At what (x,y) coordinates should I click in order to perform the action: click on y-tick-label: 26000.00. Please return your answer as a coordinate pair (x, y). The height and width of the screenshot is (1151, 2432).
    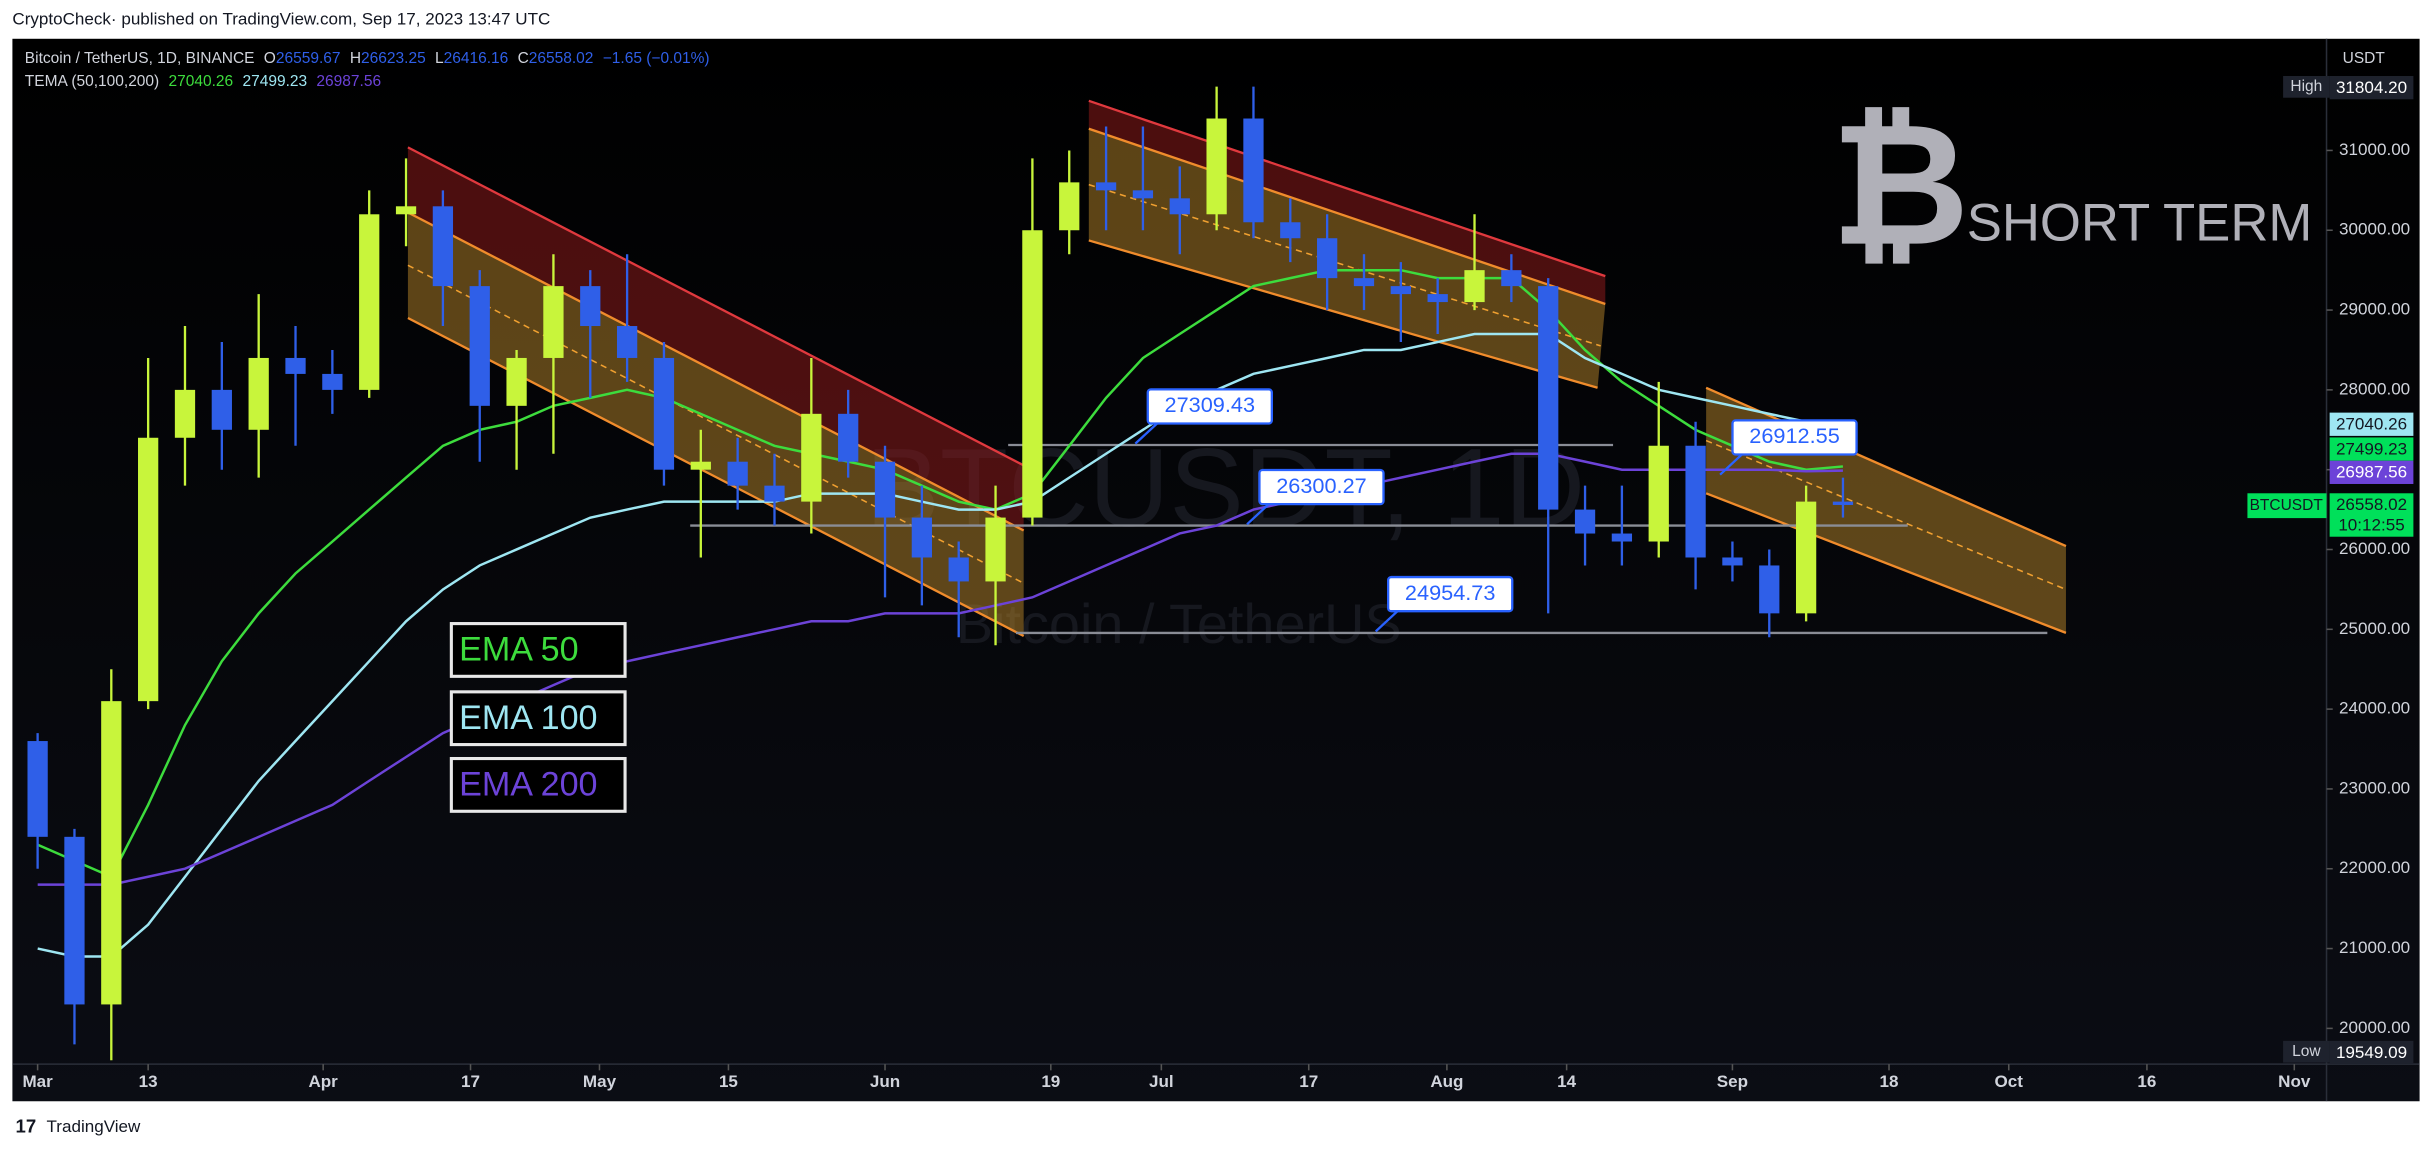
    Looking at the image, I should click on (2374, 548).